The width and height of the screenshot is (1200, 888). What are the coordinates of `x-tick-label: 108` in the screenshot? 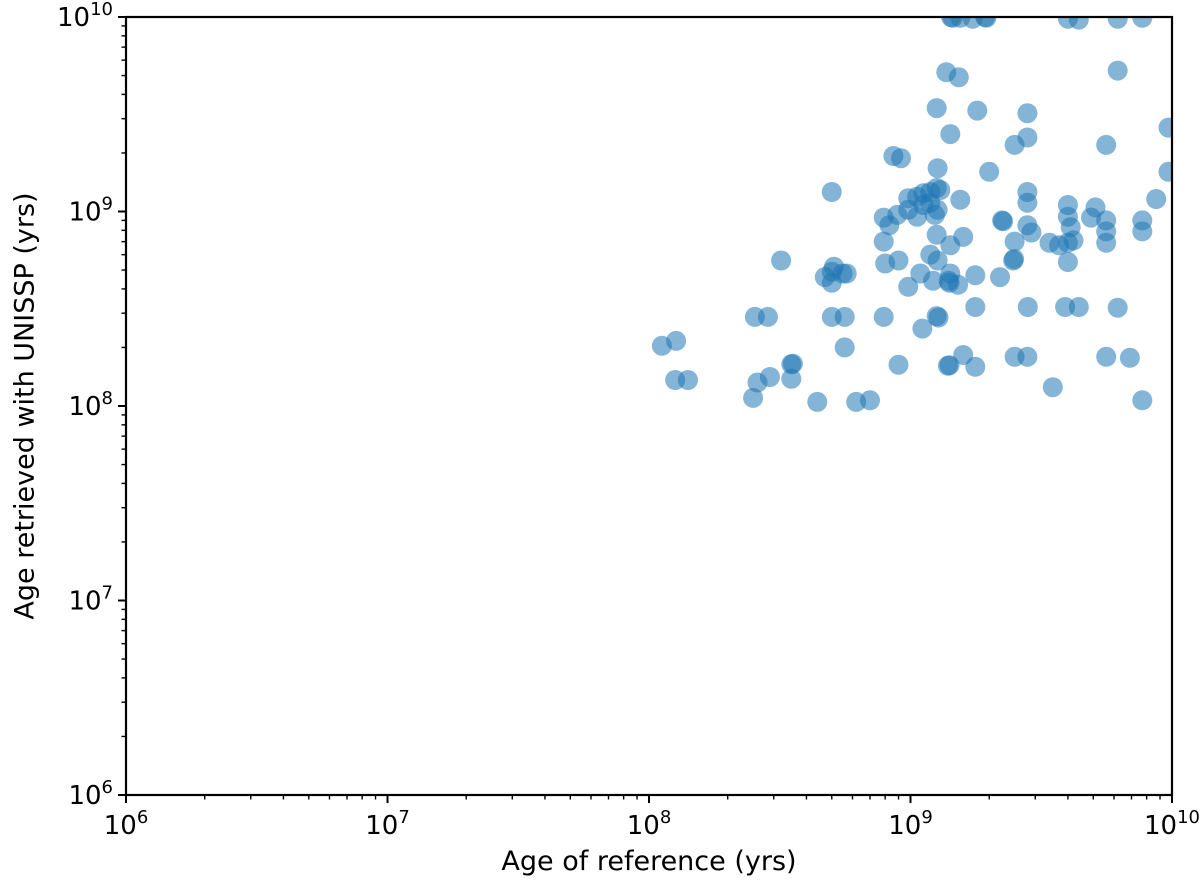 It's located at (649, 824).